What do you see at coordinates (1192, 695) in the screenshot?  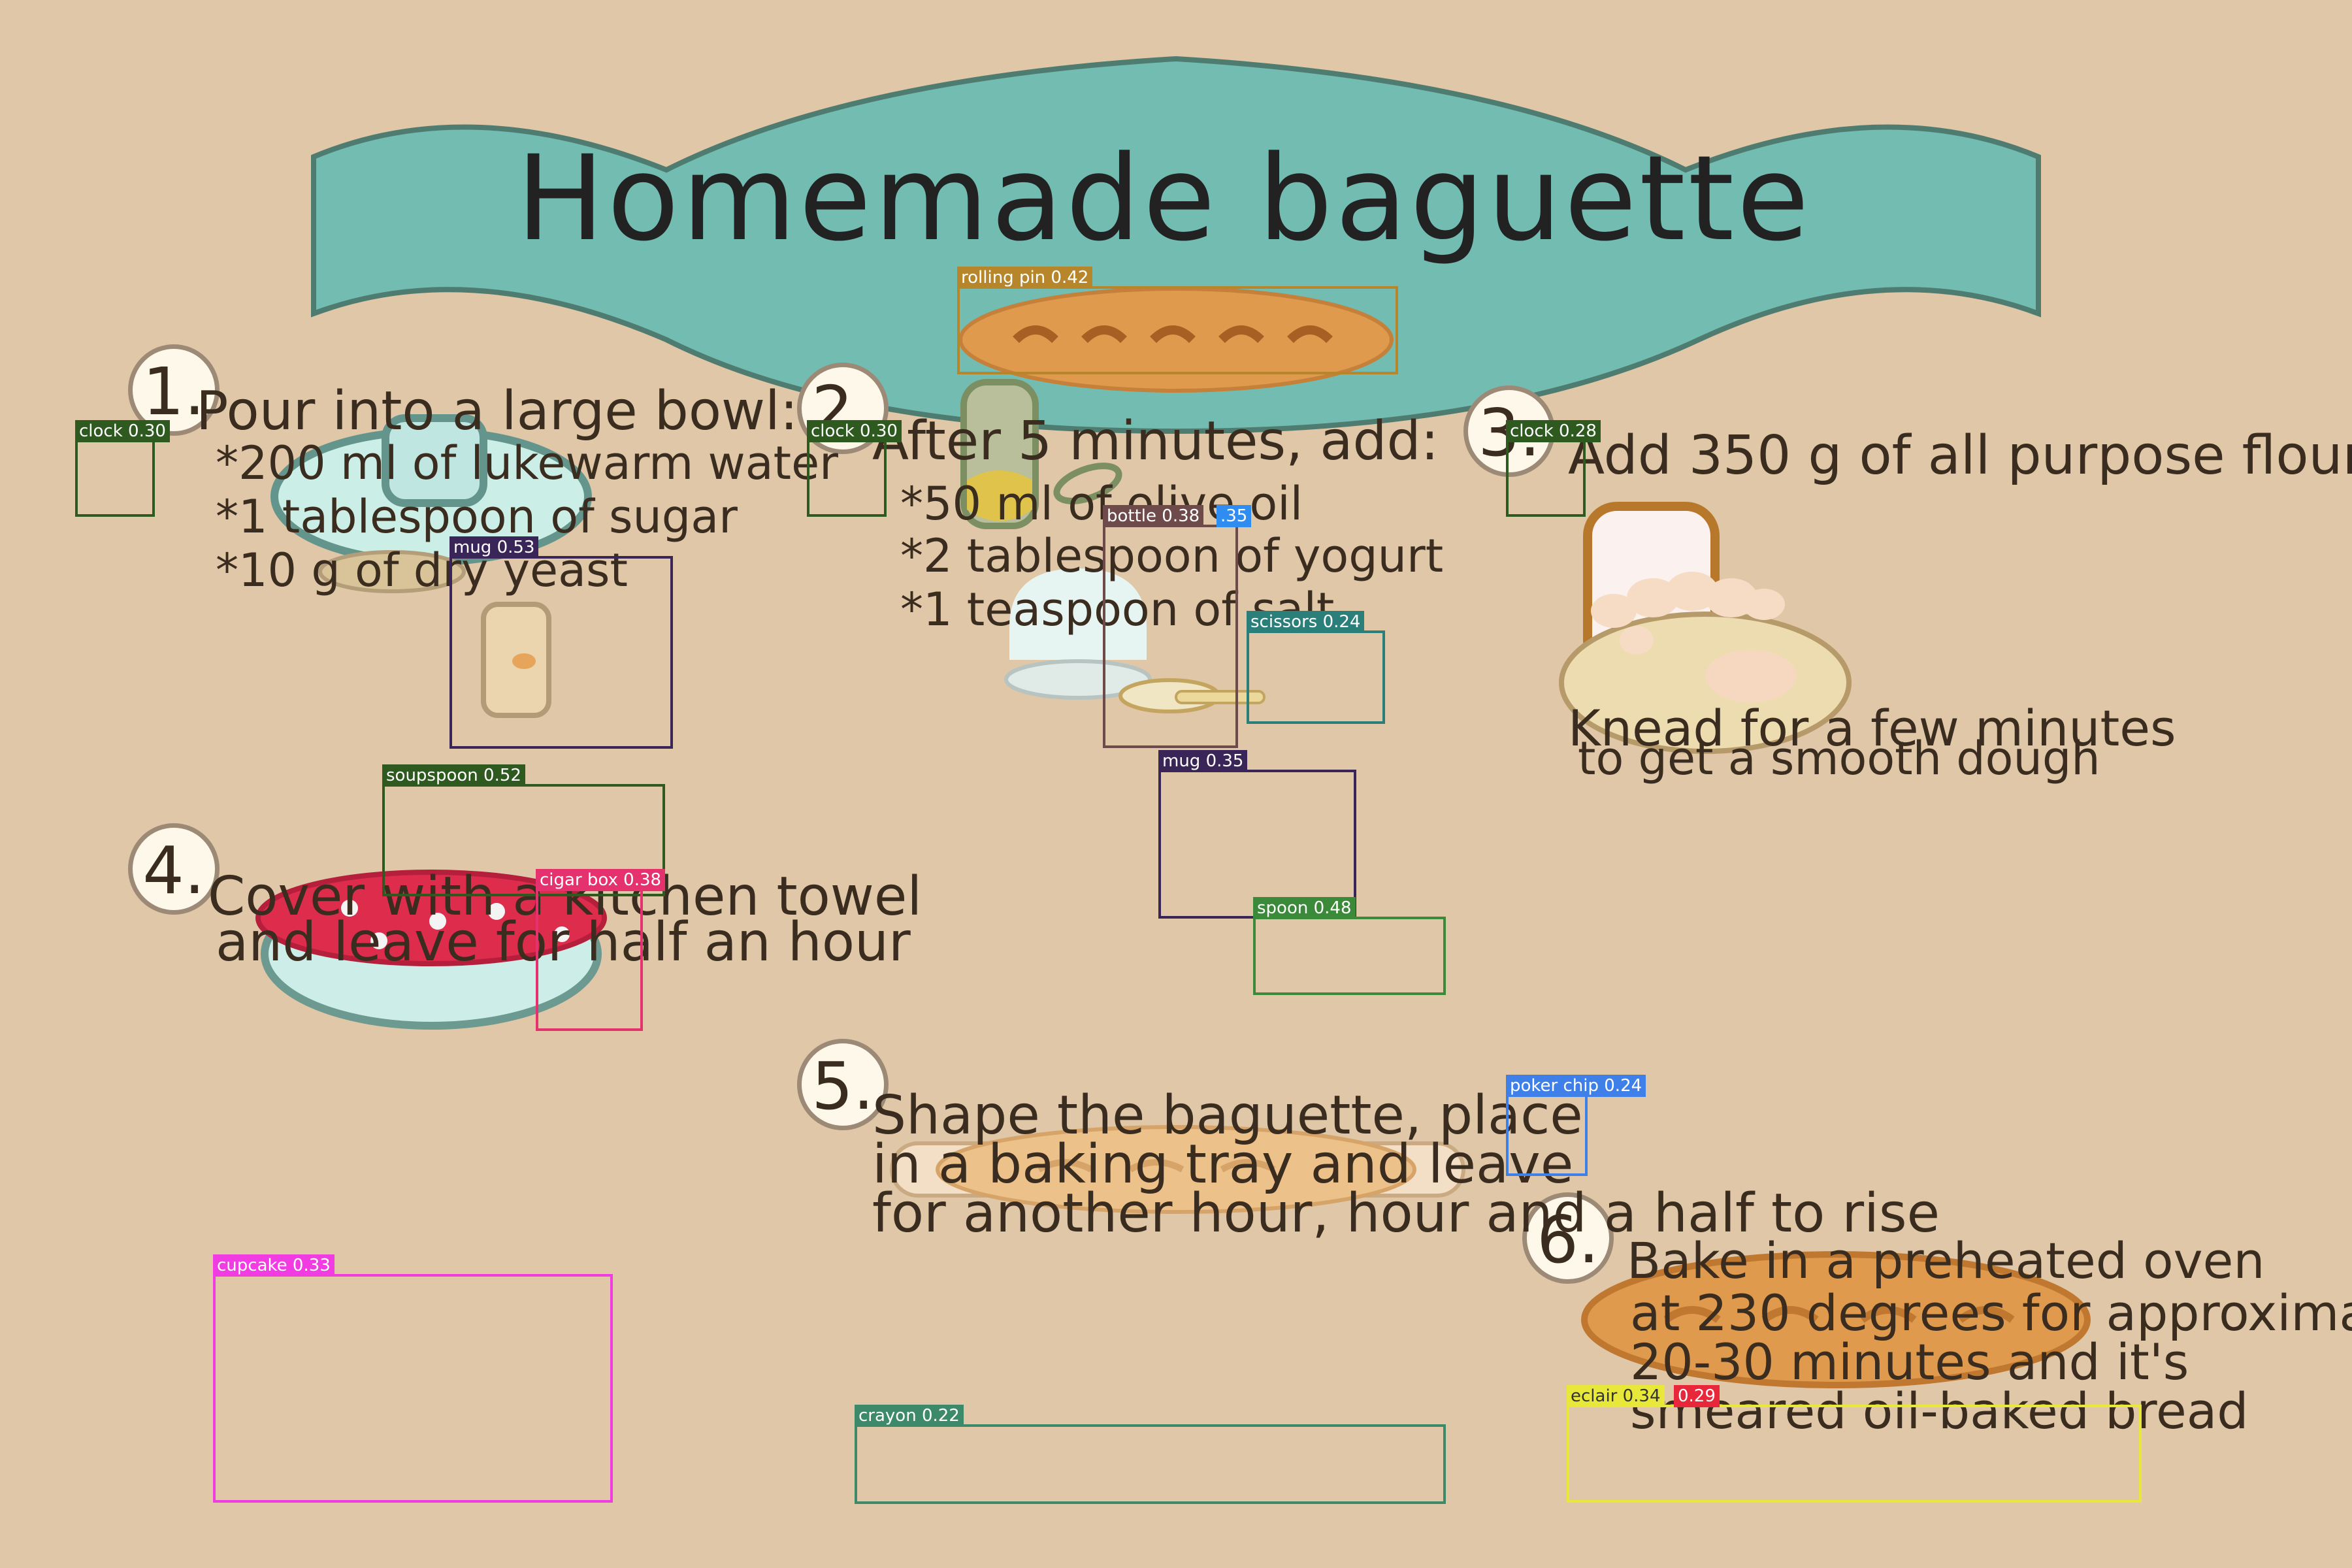 I see `salt-spoon-illustration` at bounding box center [1192, 695].